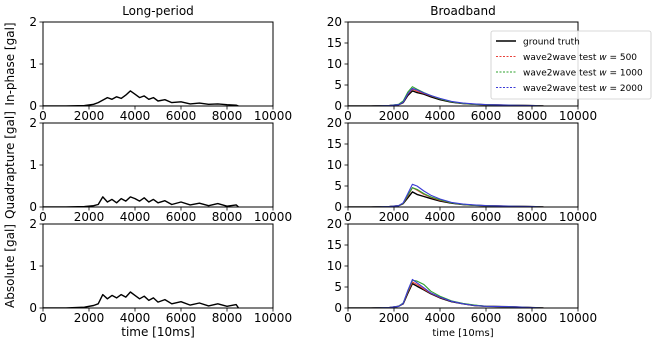 This screenshot has width=659, height=345. I want to click on legend-entry: ground truth, so click(551, 43).